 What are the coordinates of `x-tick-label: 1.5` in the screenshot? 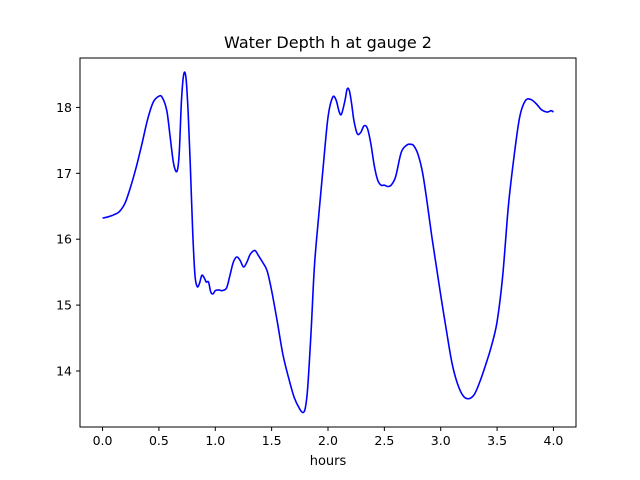 It's located at (272, 440).